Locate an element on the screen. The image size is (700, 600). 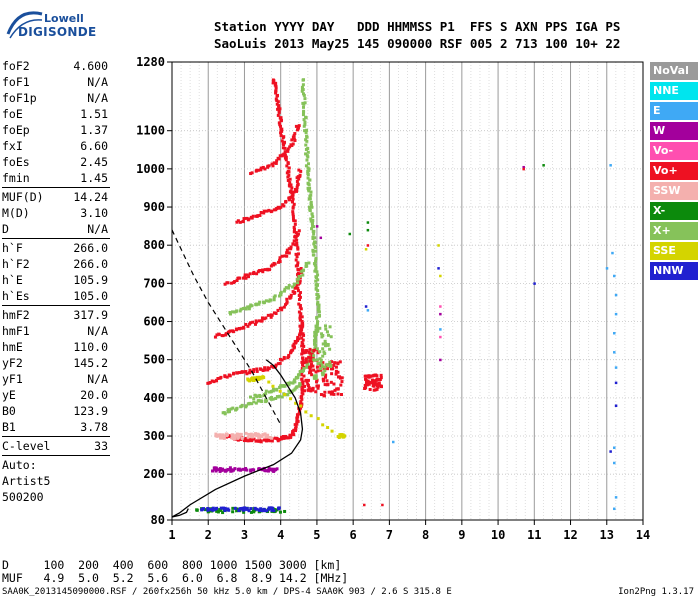
x-tick-label: 5 is located at coordinates (316, 535).